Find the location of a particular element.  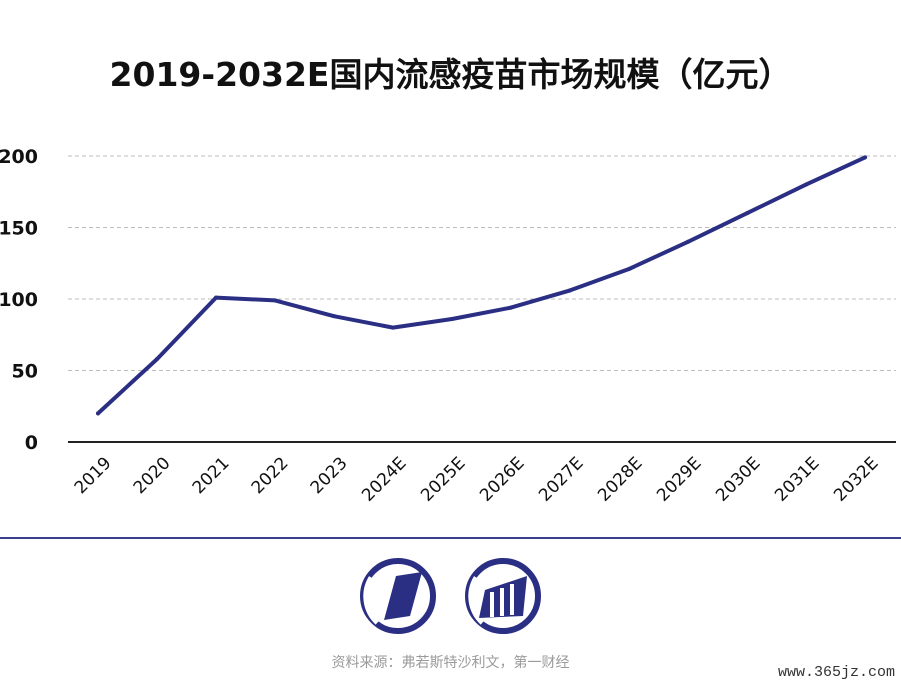

y-tick-label: 200 is located at coordinates (19, 157).